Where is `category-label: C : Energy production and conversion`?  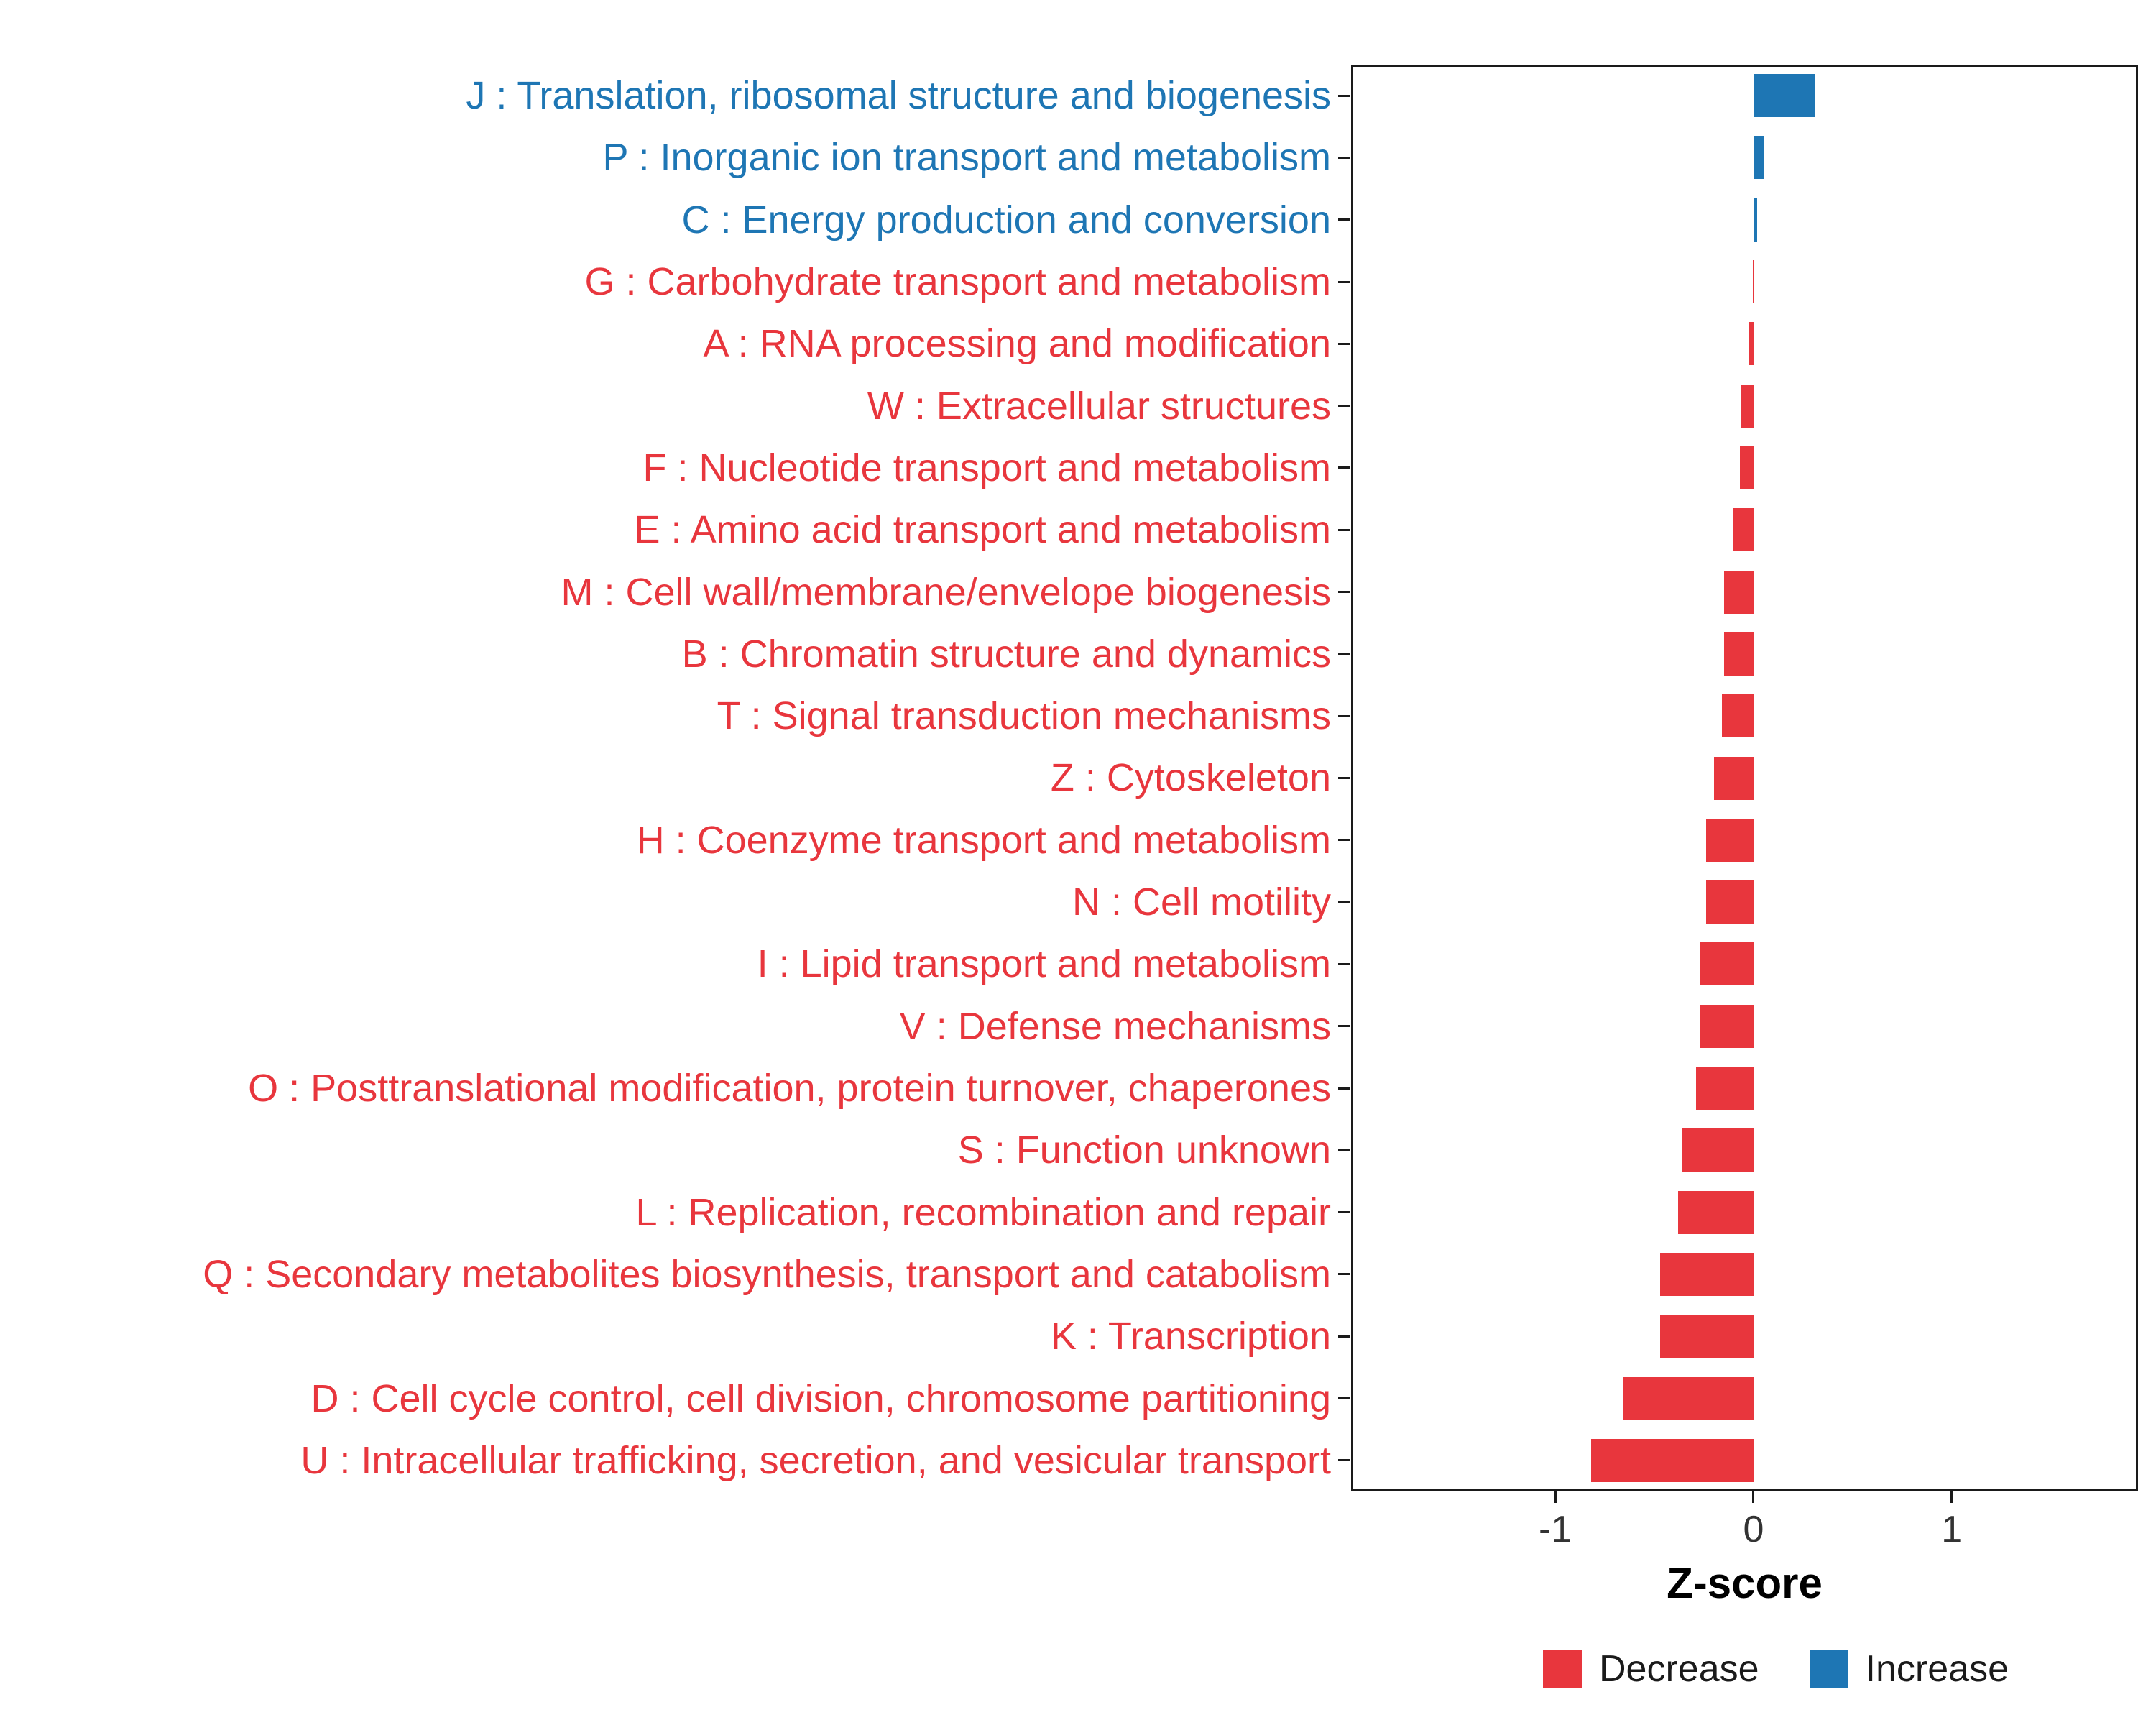 category-label: C : Energy production and conversion is located at coordinates (1006, 220).